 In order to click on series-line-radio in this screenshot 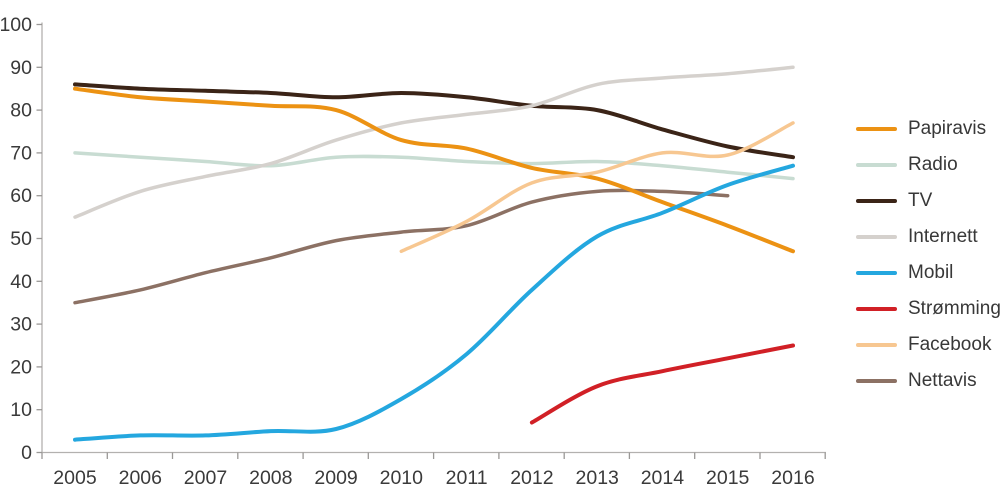, I will do `click(434, 166)`.